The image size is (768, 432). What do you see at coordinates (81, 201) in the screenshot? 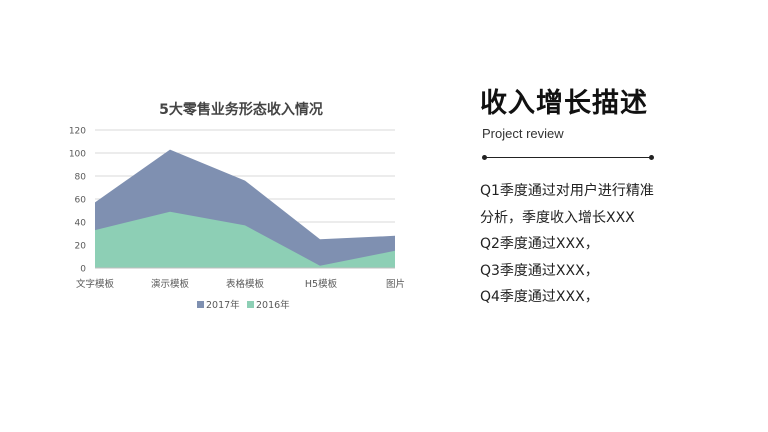
I see `y-tick-label: 60` at bounding box center [81, 201].